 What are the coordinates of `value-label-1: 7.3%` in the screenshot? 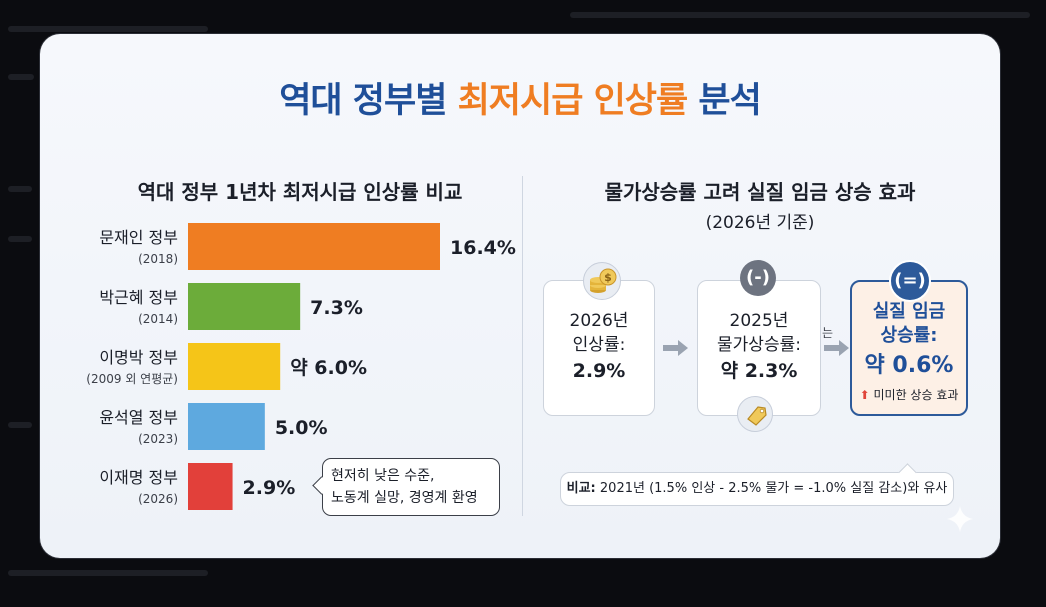 It's located at (336, 308).